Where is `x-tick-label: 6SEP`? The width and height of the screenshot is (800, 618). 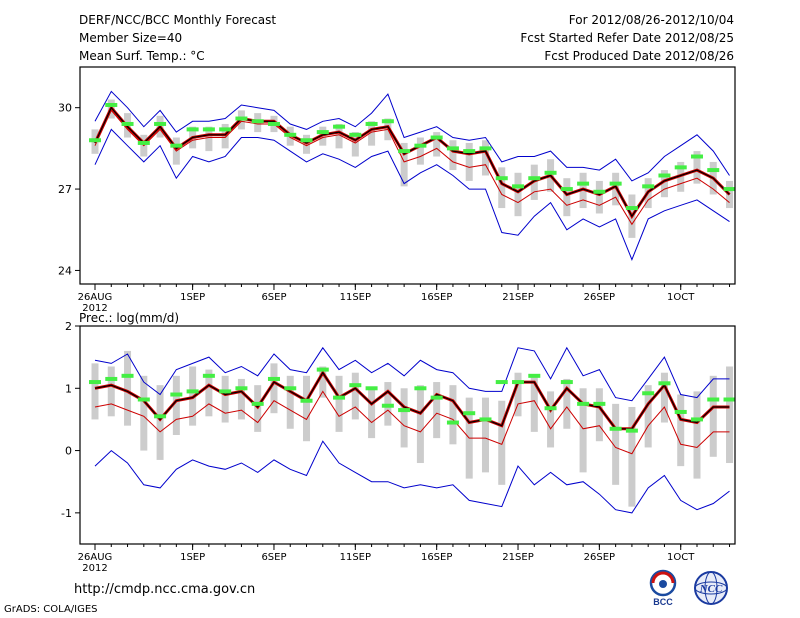
x-tick-label: 6SEP is located at coordinates (273, 297).